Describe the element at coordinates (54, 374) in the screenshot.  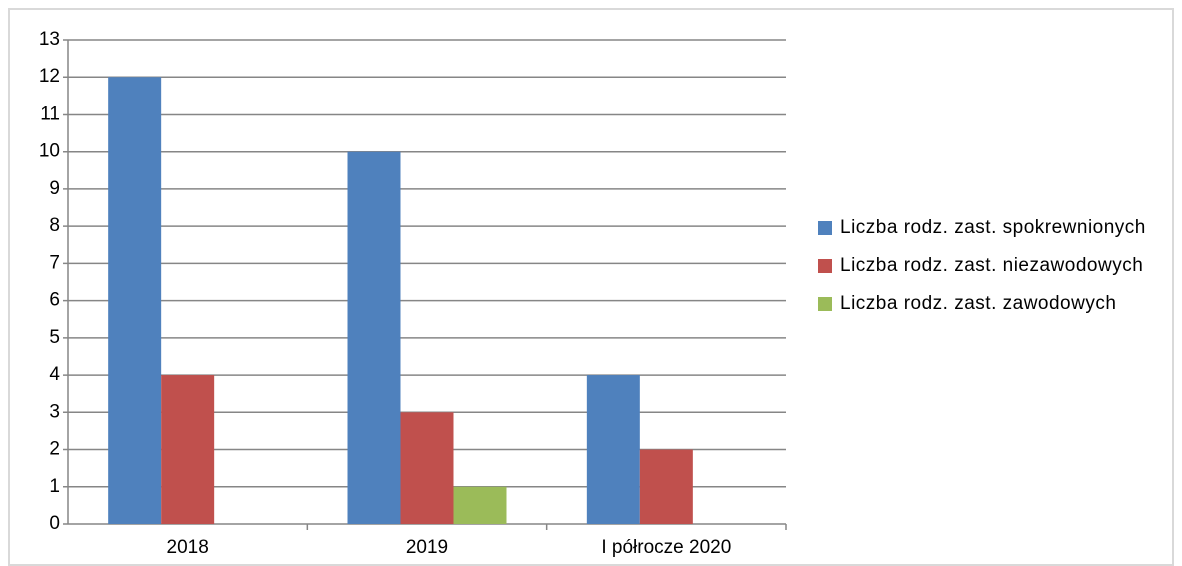
I see `y-tick-label: 4` at that location.